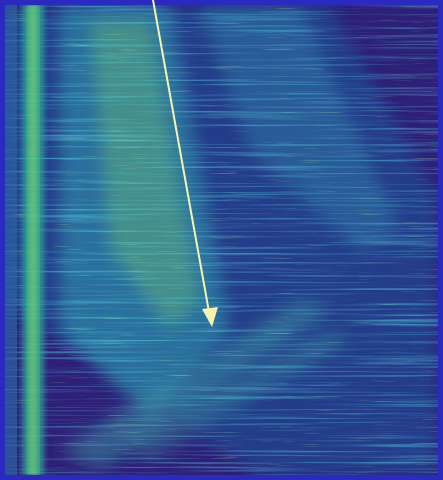 The height and width of the screenshot is (480, 443). Describe the element at coordinates (210, 317) in the screenshot. I see `arrow-head` at that location.